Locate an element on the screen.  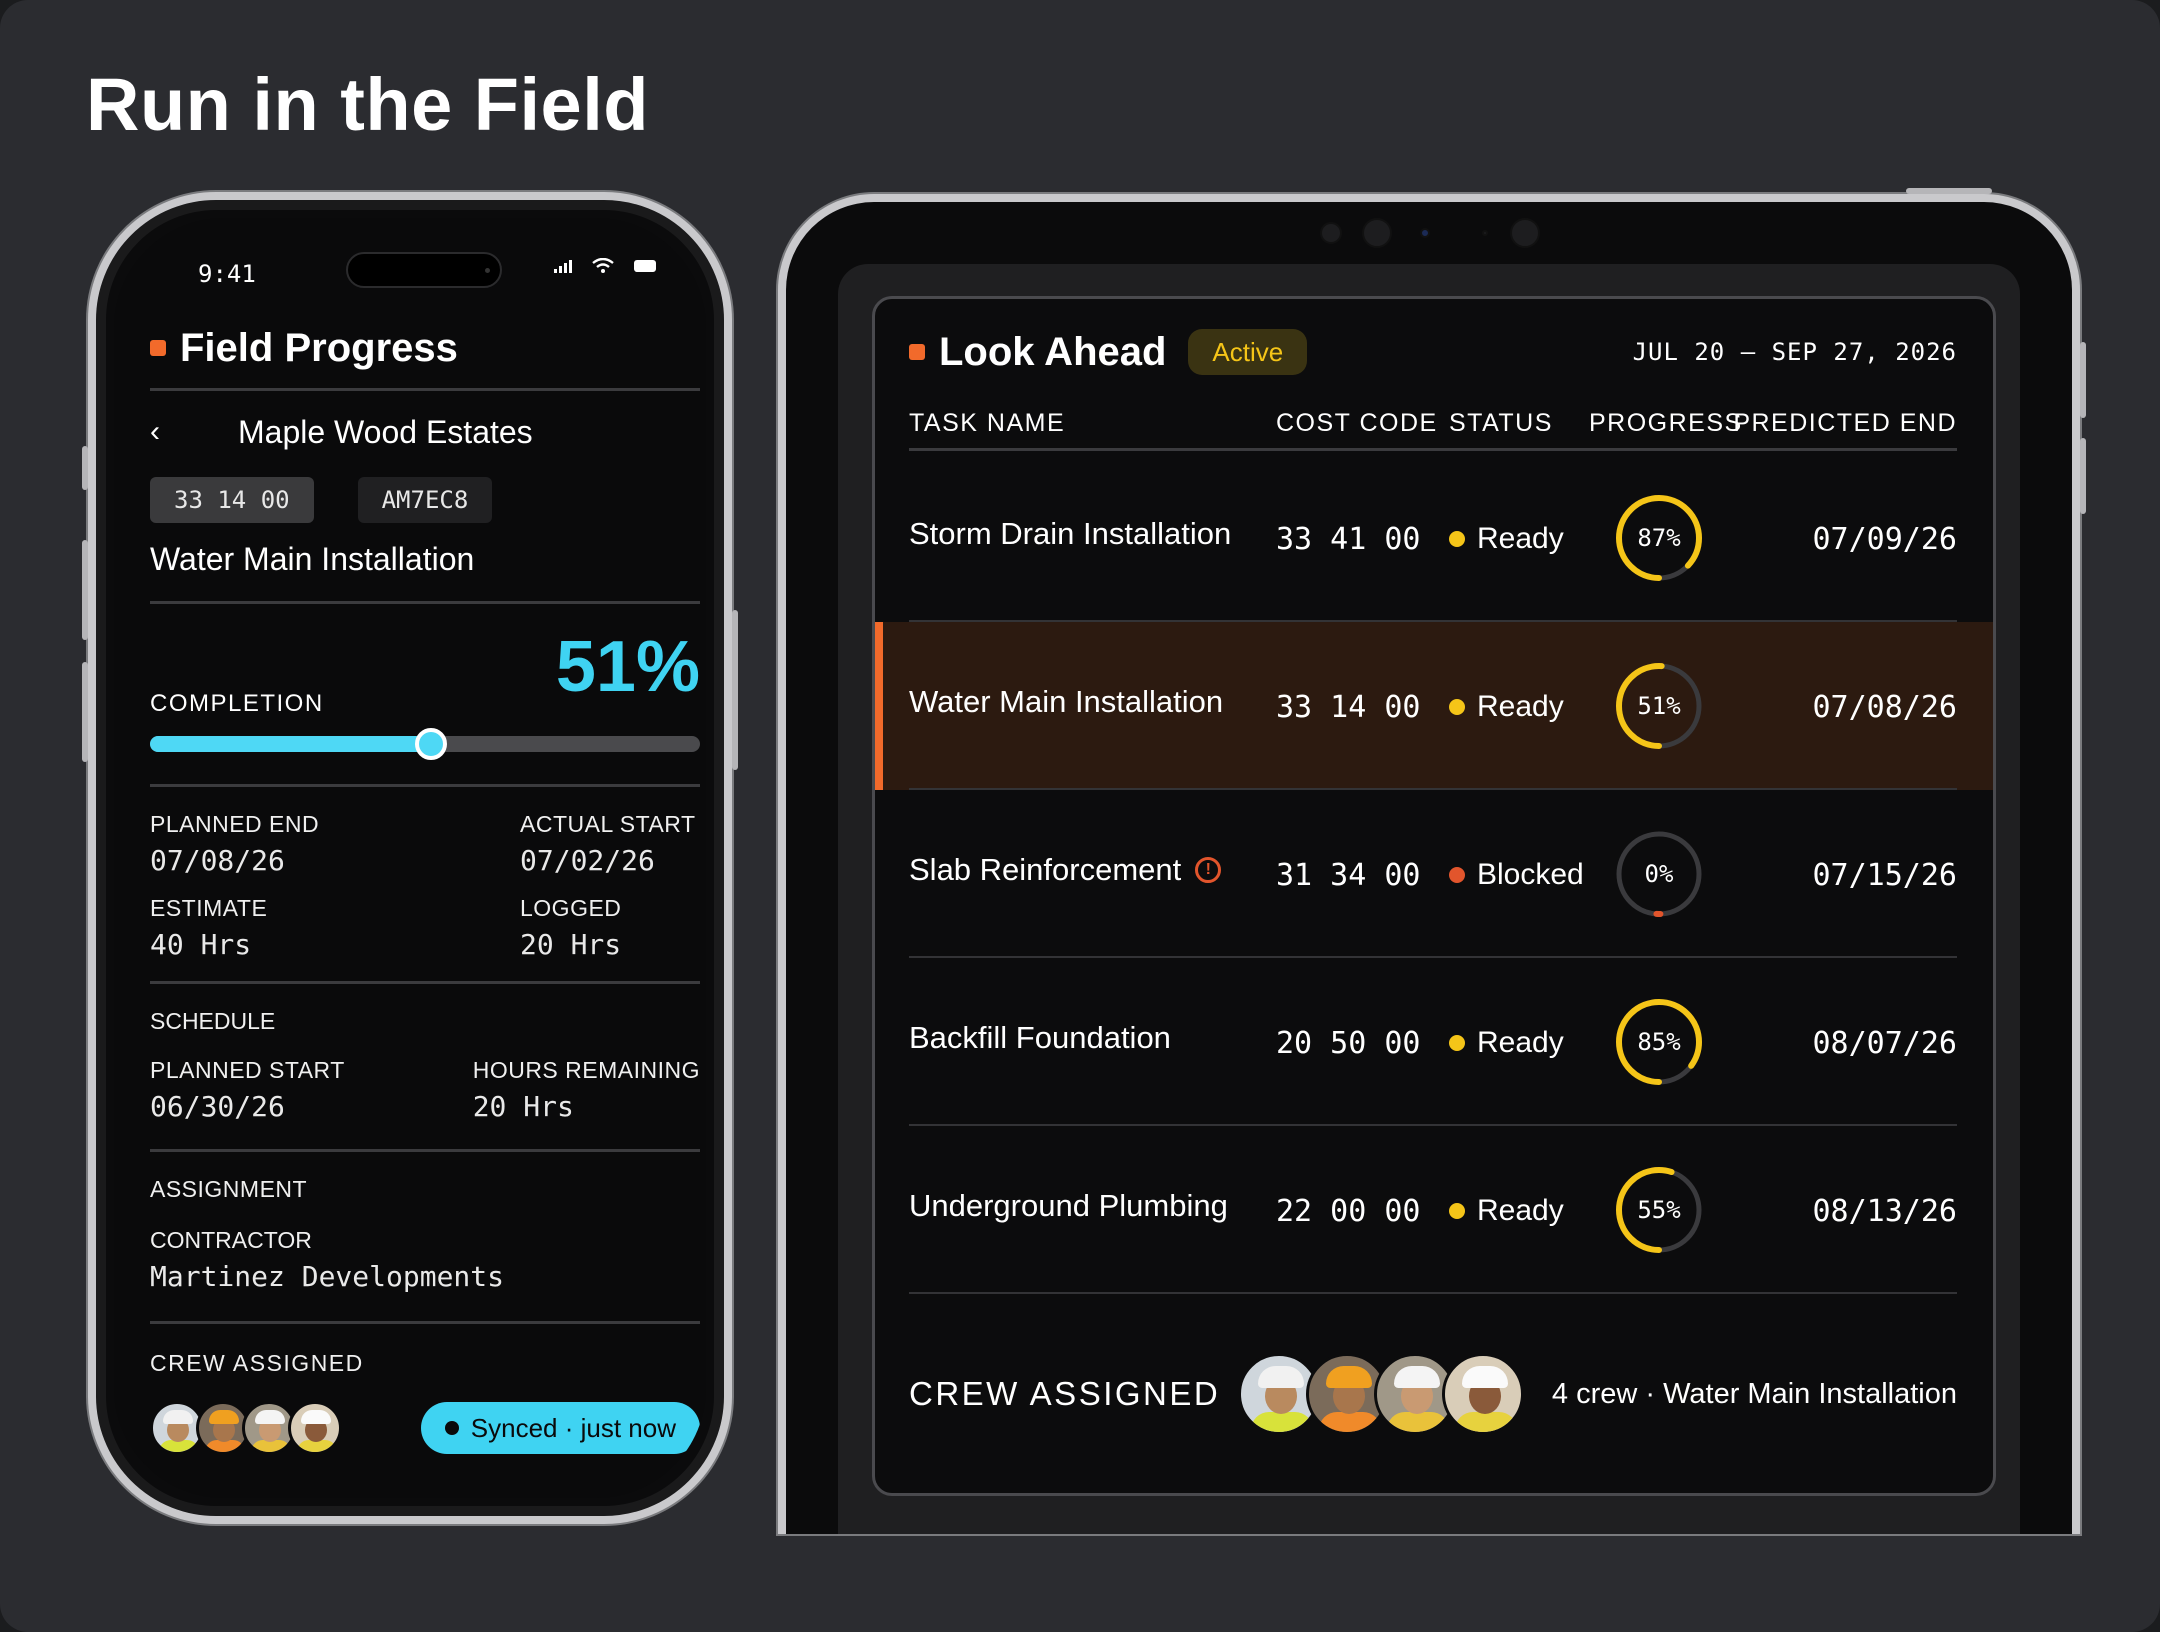
progress-ring: 0% is located at coordinates (1659, 874).